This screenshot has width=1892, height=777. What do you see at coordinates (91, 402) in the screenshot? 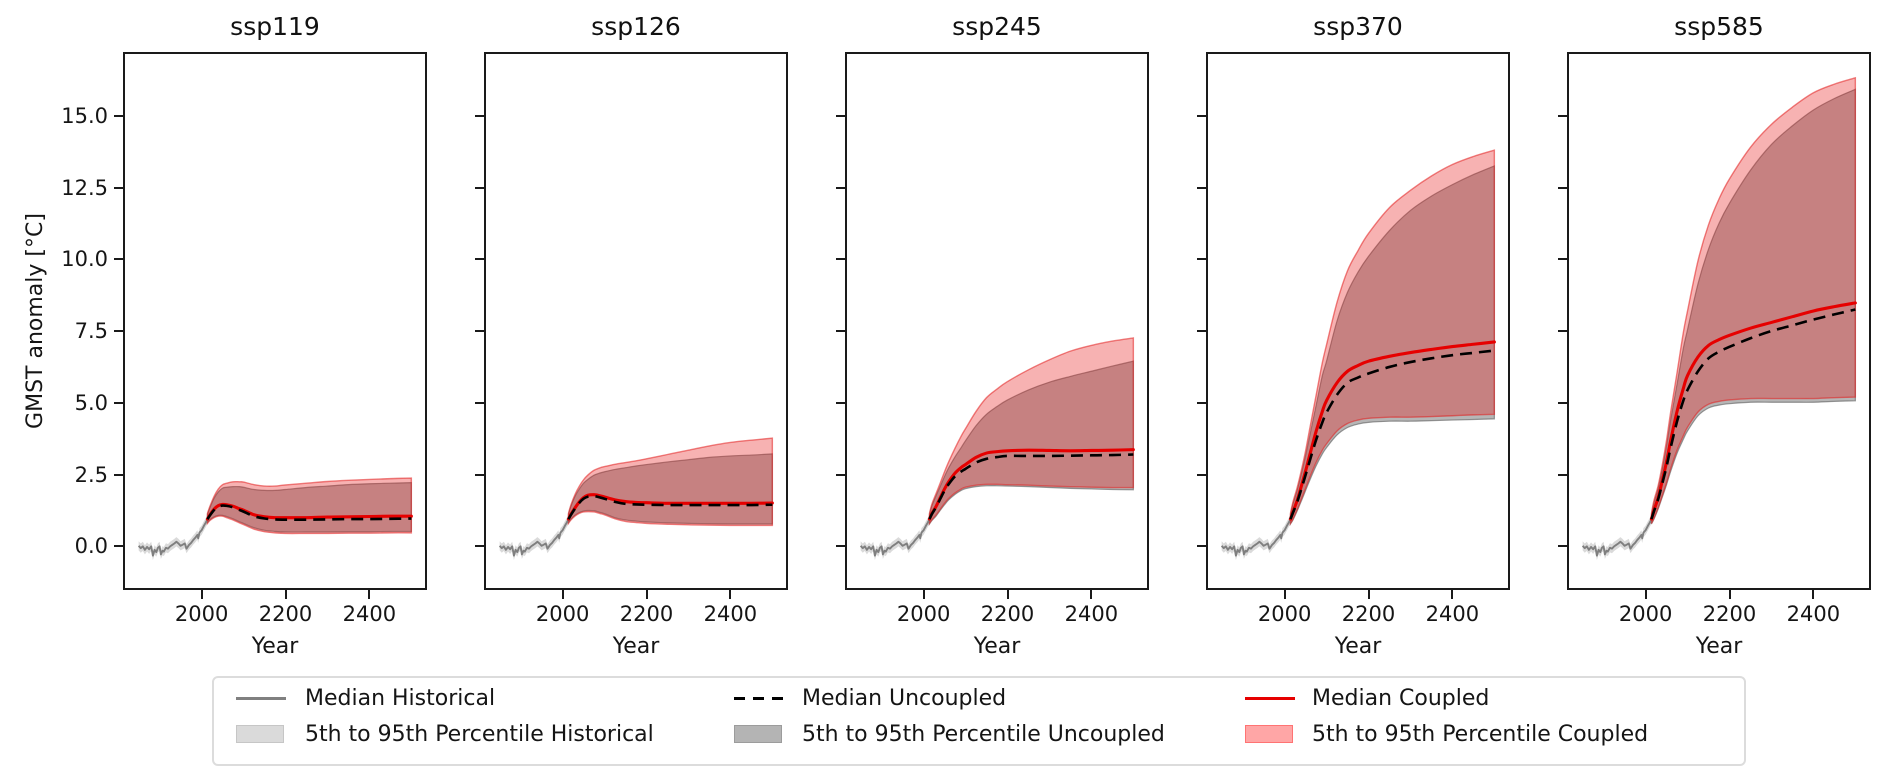
I see `y-tick-label-5.0: 5.0` at bounding box center [91, 402].